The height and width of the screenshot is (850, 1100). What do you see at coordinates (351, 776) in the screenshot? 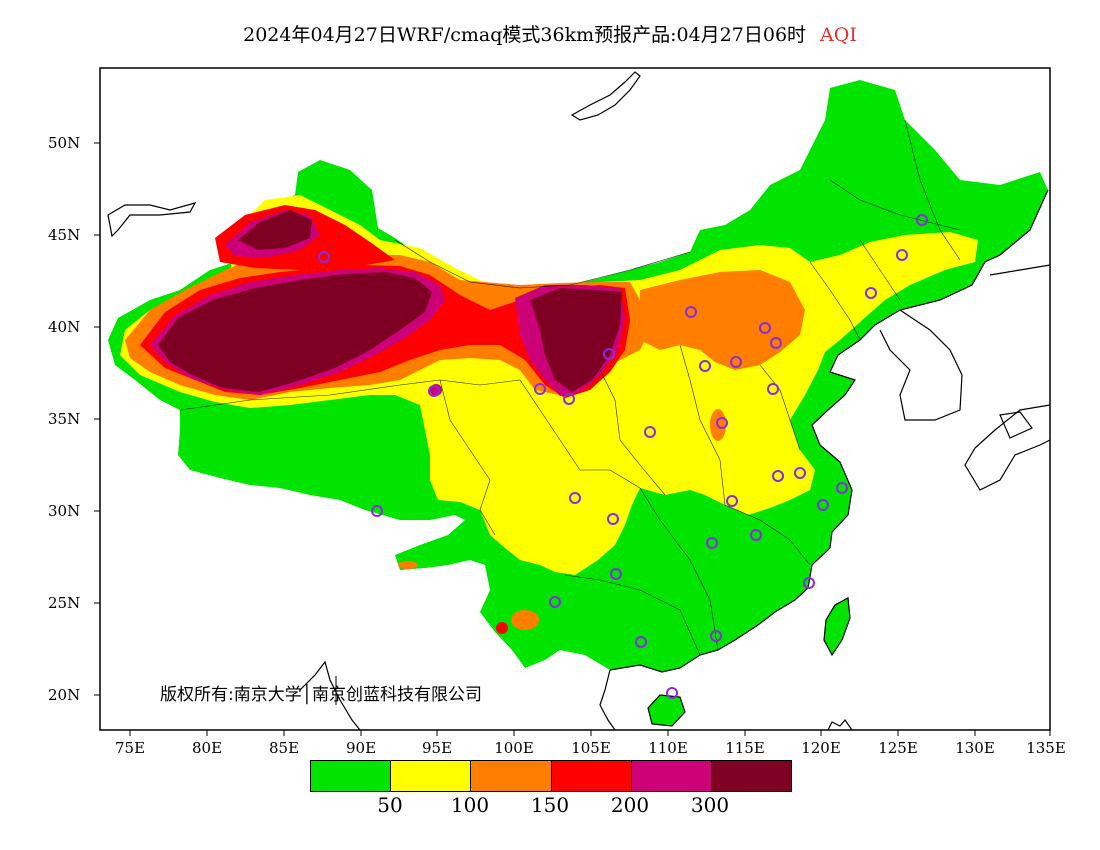
I see `legend-swatch-good` at bounding box center [351, 776].